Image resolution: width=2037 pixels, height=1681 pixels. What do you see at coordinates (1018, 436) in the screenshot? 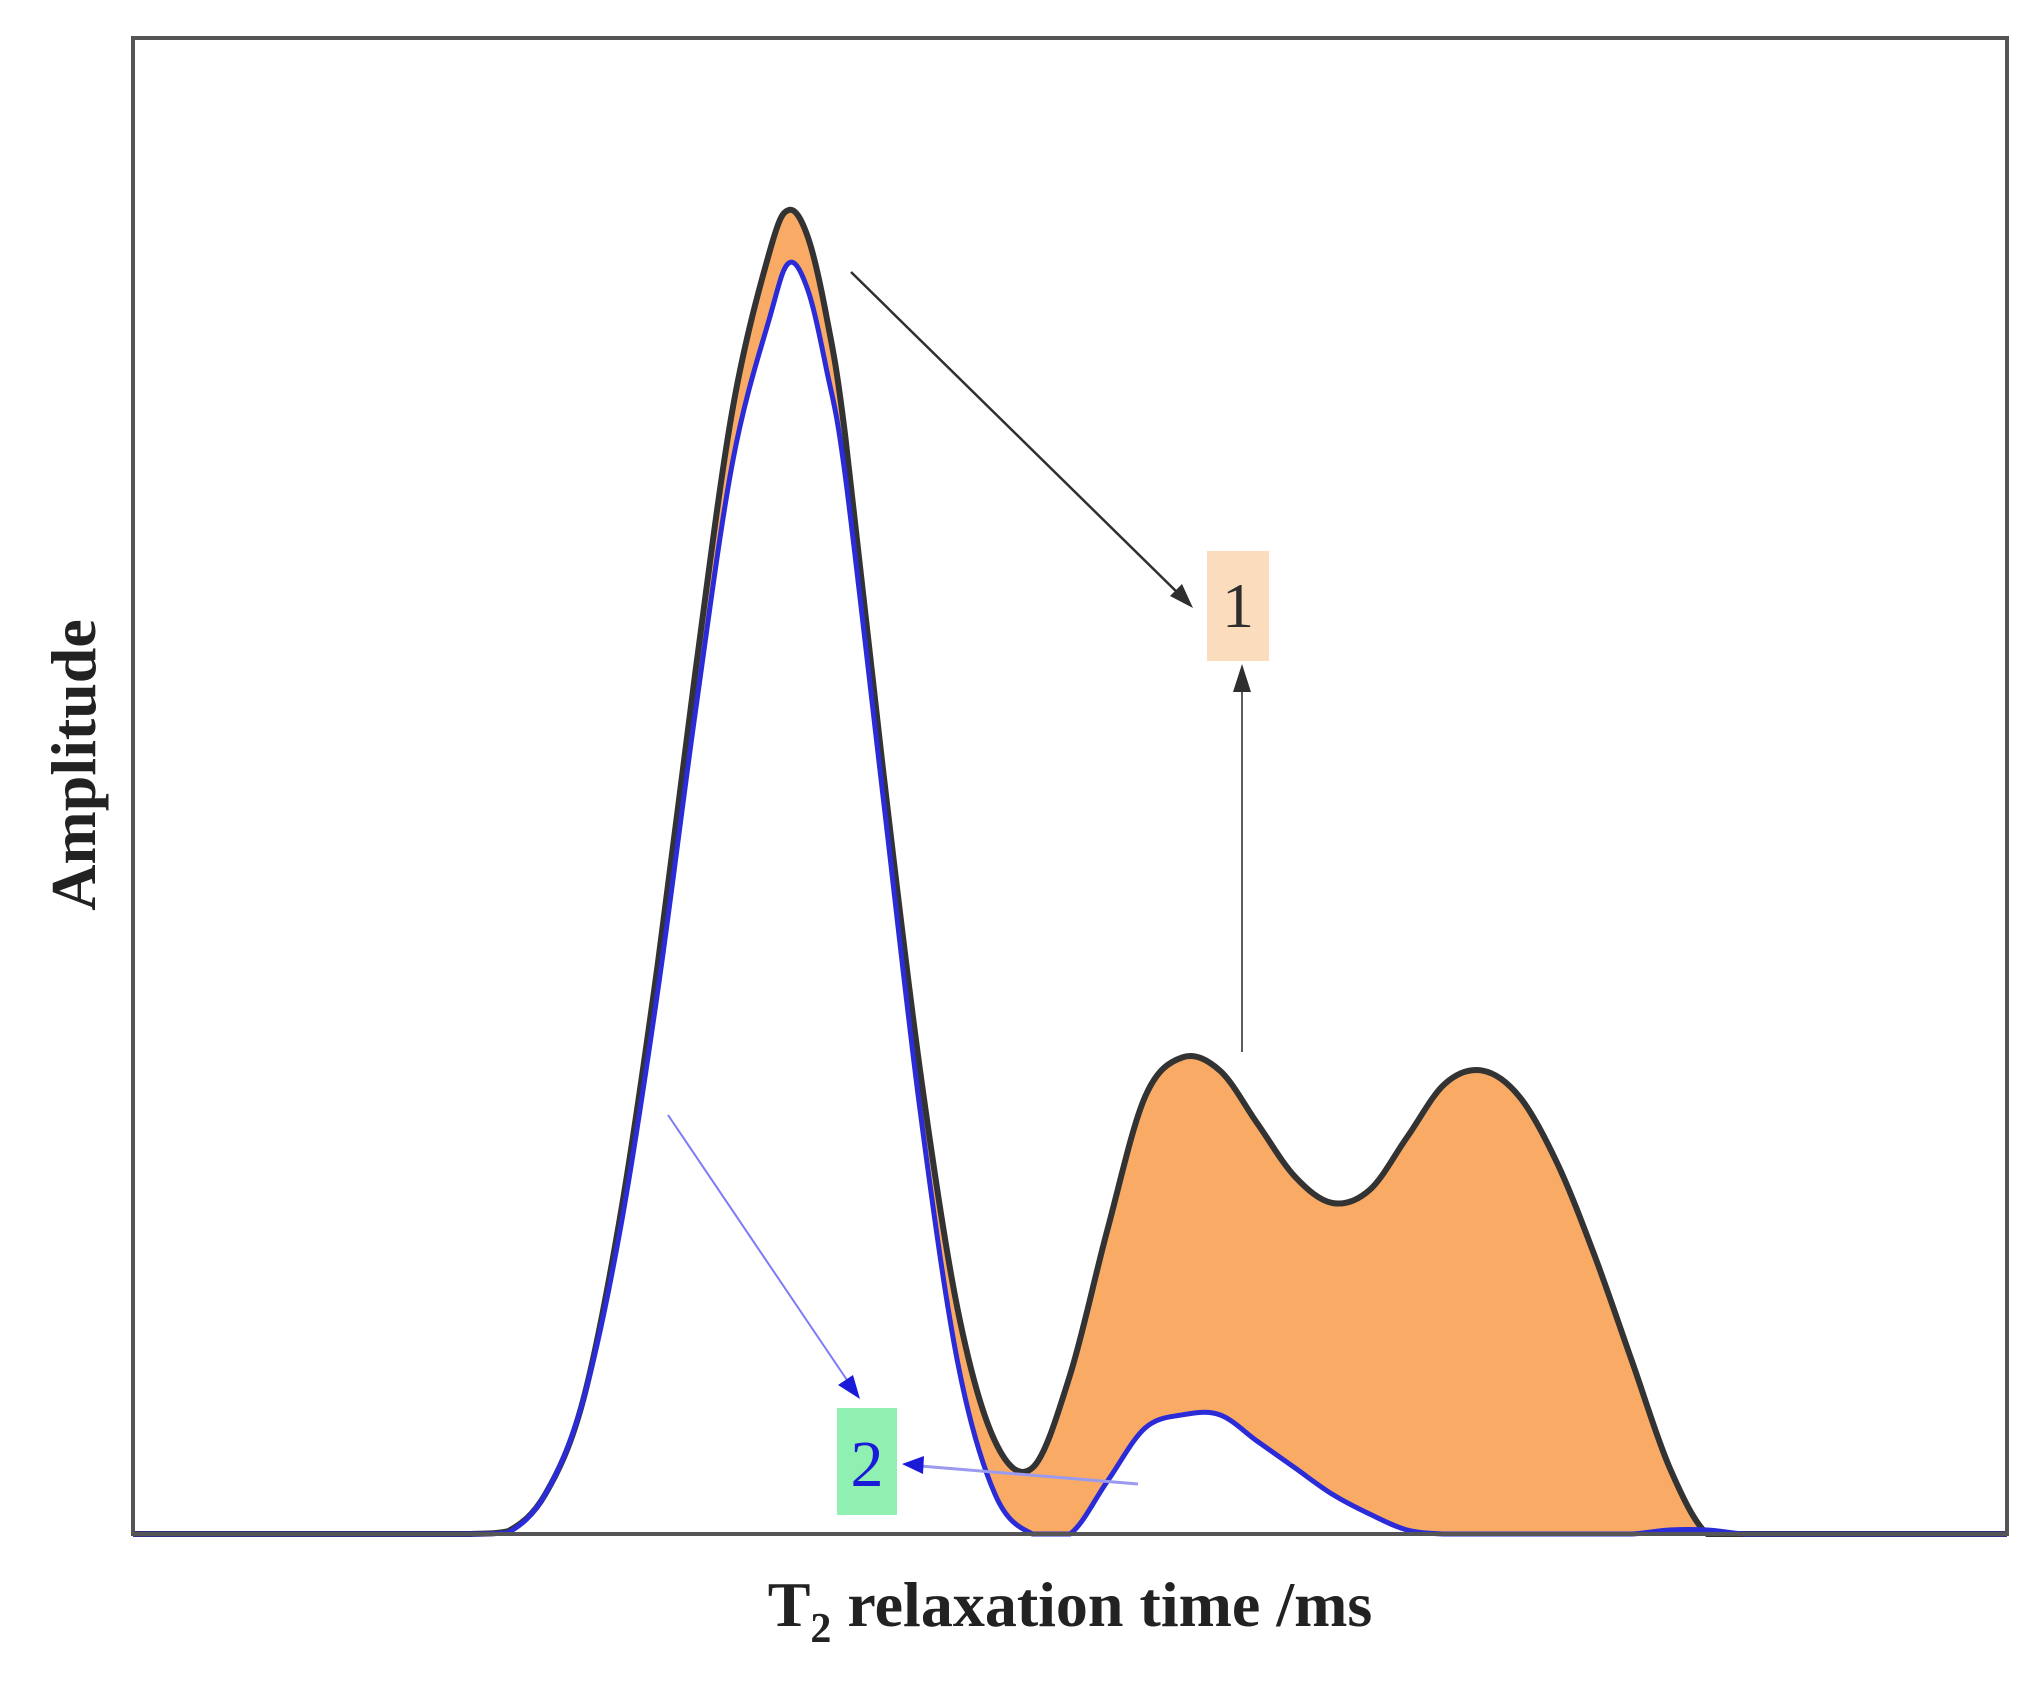
I see `arrow-1-from-peak` at bounding box center [1018, 436].